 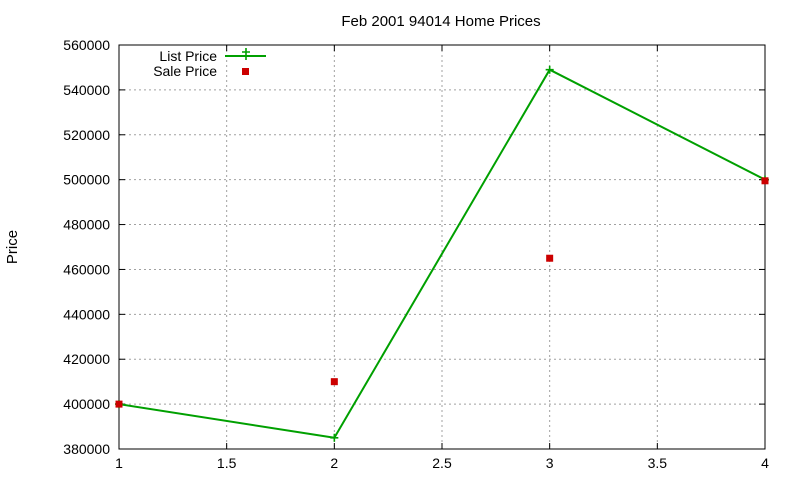 What do you see at coordinates (658, 463) in the screenshot?
I see `x-tick-label: 3.5` at bounding box center [658, 463].